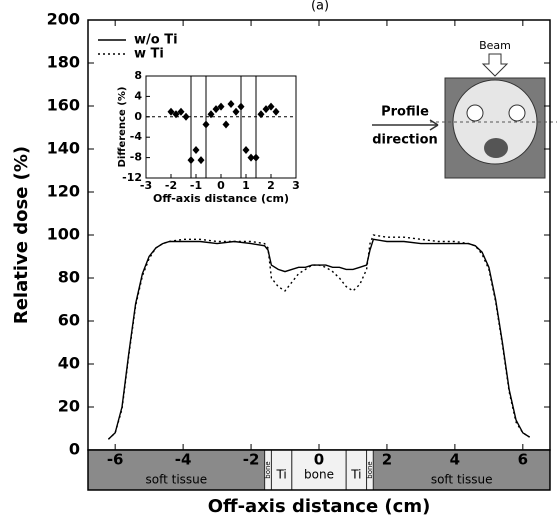 The image size is (557, 519). I want to click on x-tick-label: -6, so click(115, 460).